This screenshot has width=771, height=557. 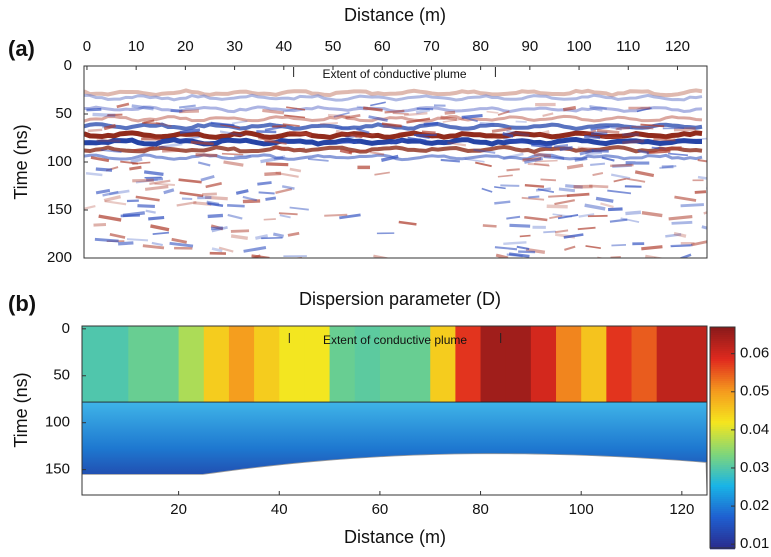 I want to click on x-tick-label: 30, so click(x=234, y=46).